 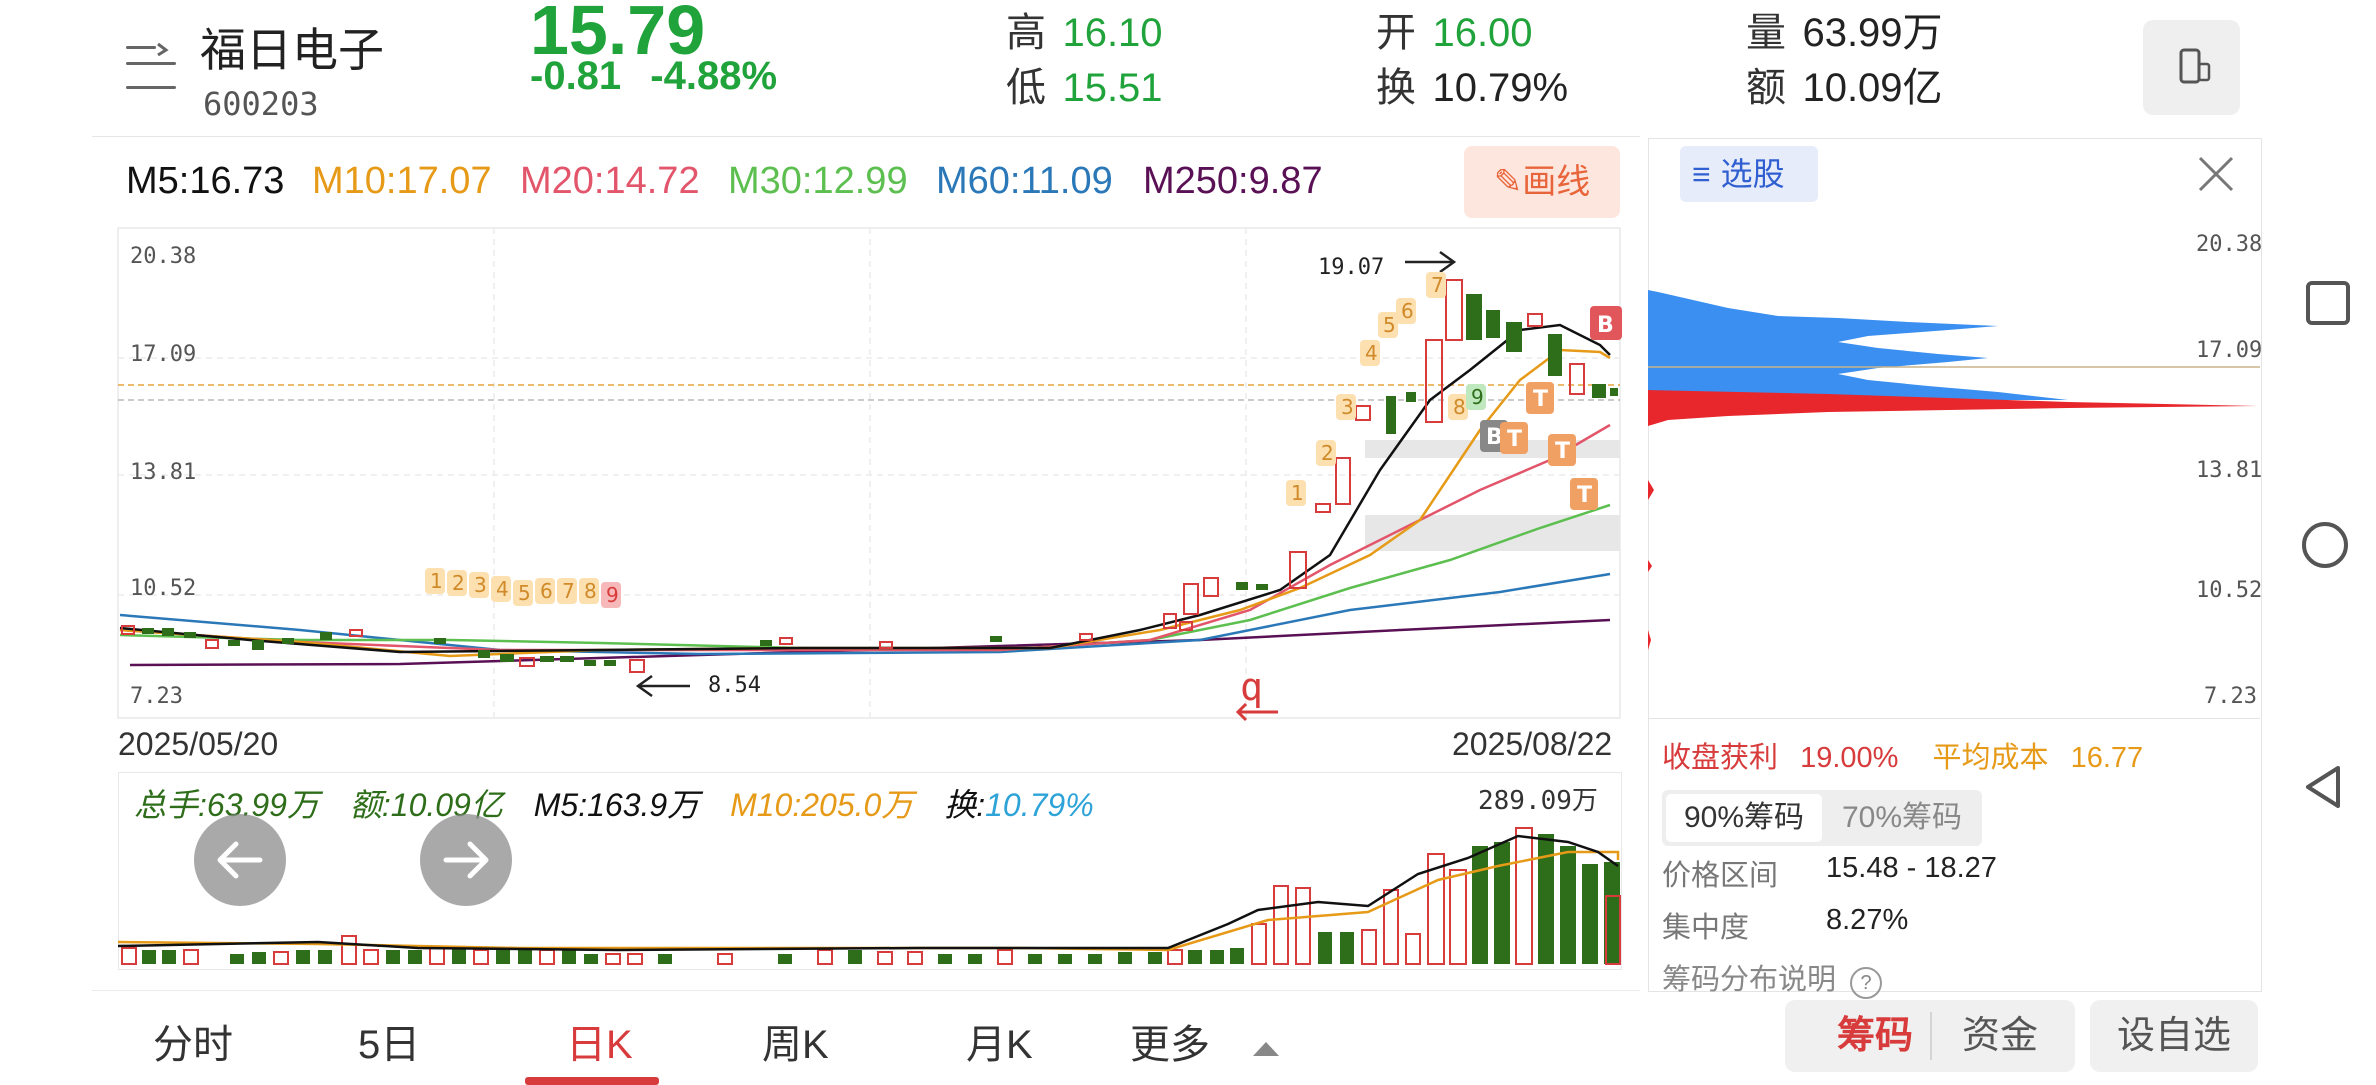 I want to click on y-tick: 7.23, so click(x=156, y=696).